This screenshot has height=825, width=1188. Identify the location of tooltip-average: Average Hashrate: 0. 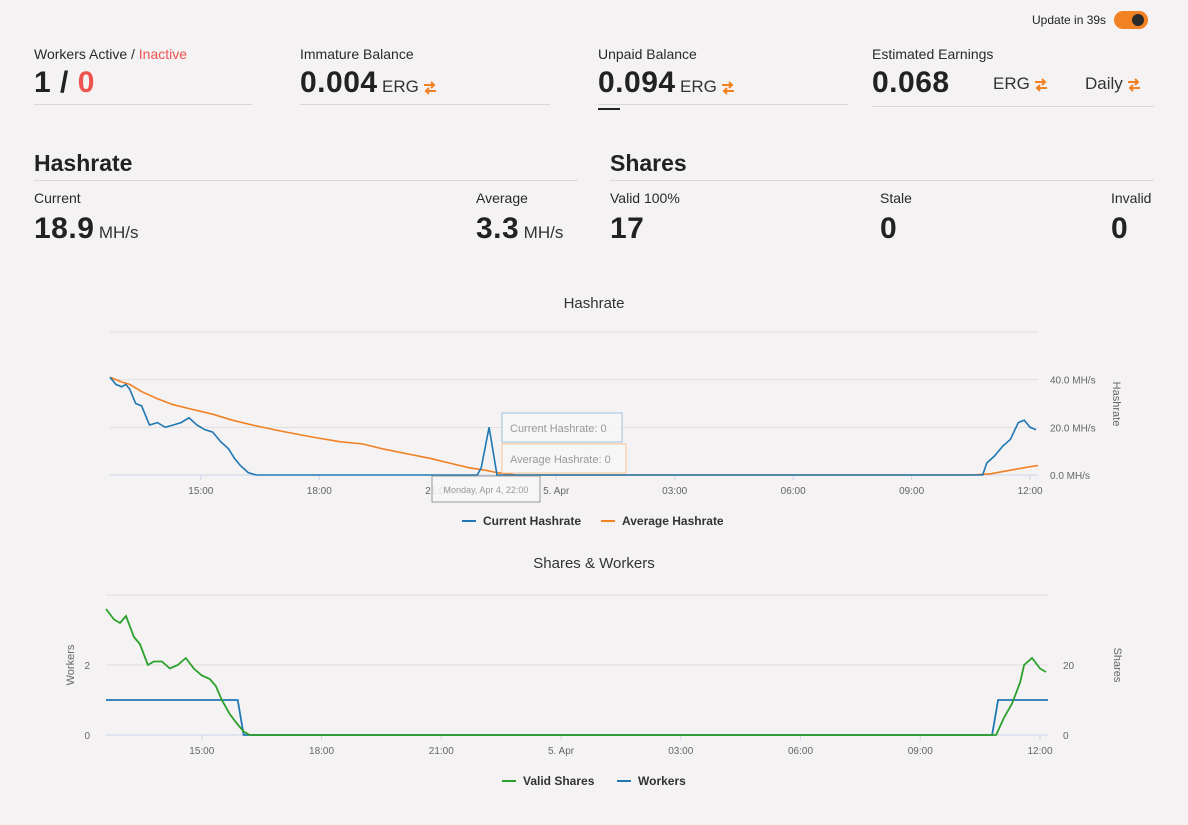
(560, 460).